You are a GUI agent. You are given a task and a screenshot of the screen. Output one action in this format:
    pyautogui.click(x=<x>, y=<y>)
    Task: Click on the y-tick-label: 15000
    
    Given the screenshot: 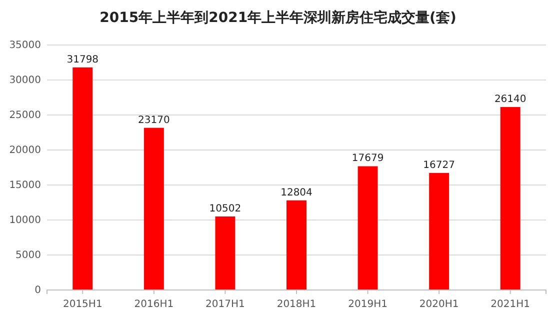 What is the action you would take?
    pyautogui.click(x=25, y=186)
    